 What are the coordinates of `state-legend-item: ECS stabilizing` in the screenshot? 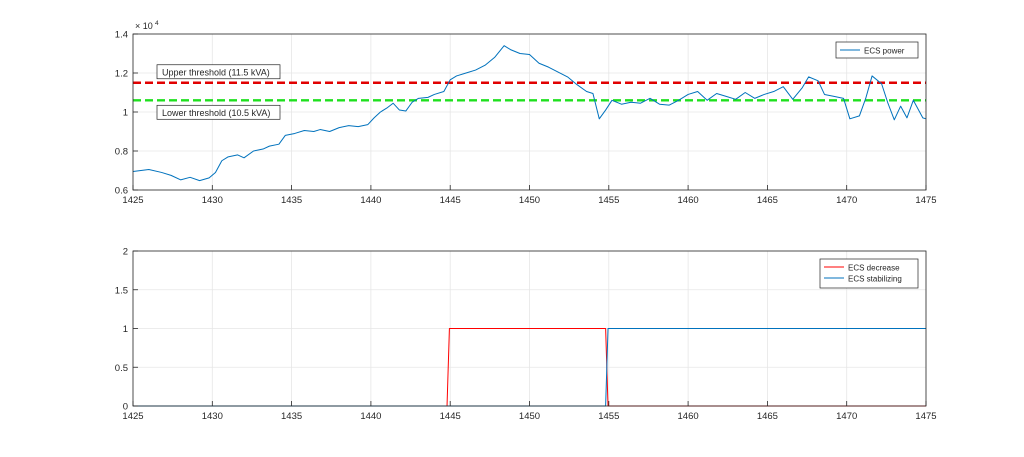 It's located at (863, 279).